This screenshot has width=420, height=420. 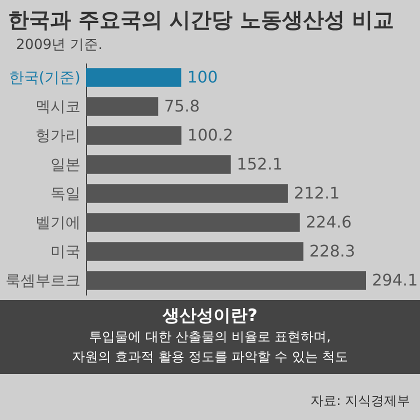 I want to click on y-tick-label: 벨기에, so click(x=58, y=223).